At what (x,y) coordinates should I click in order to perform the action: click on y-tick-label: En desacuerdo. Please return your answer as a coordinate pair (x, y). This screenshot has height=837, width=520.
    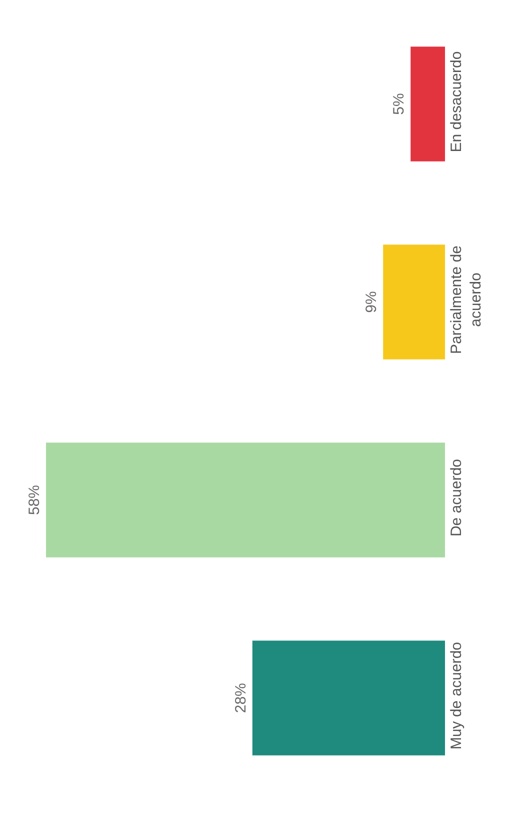
    Looking at the image, I should click on (456, 101).